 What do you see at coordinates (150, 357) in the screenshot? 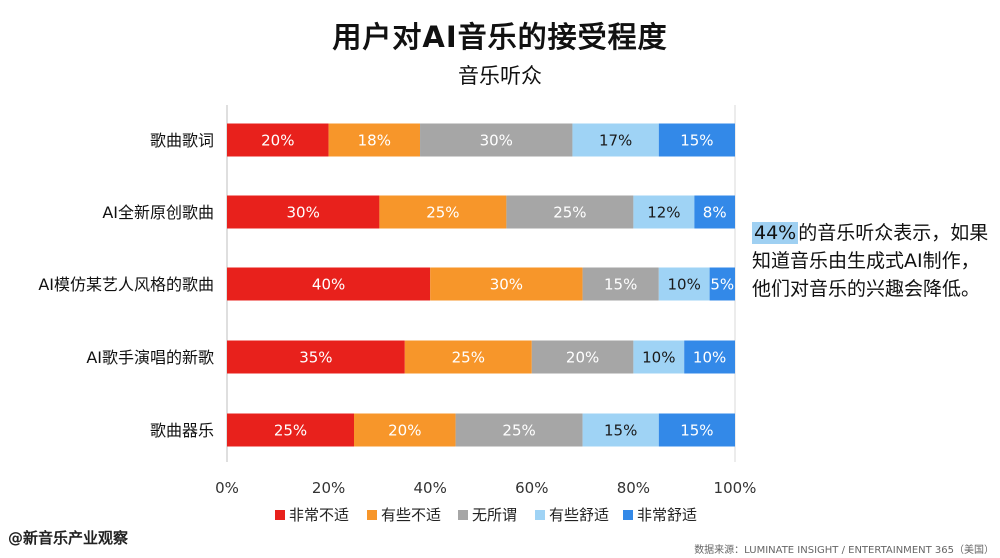
I see `category-label: AI歌手演唱的新歌` at bounding box center [150, 357].